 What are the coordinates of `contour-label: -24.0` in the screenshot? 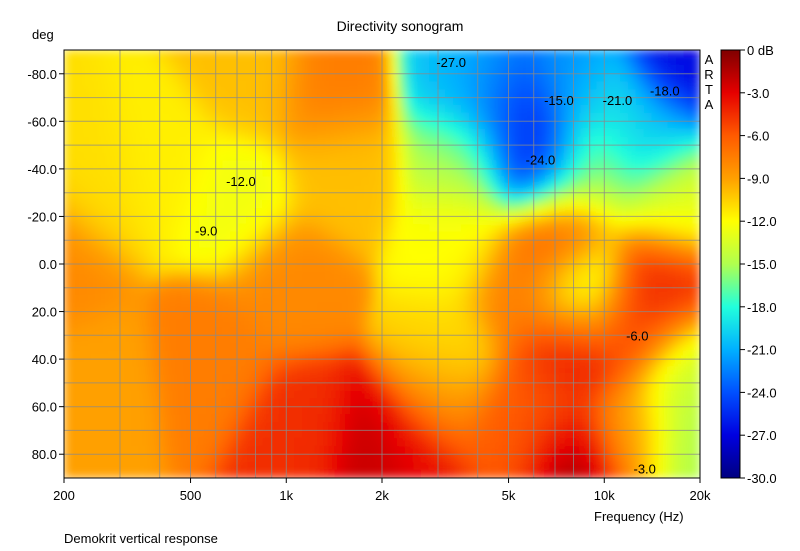 It's located at (541, 159).